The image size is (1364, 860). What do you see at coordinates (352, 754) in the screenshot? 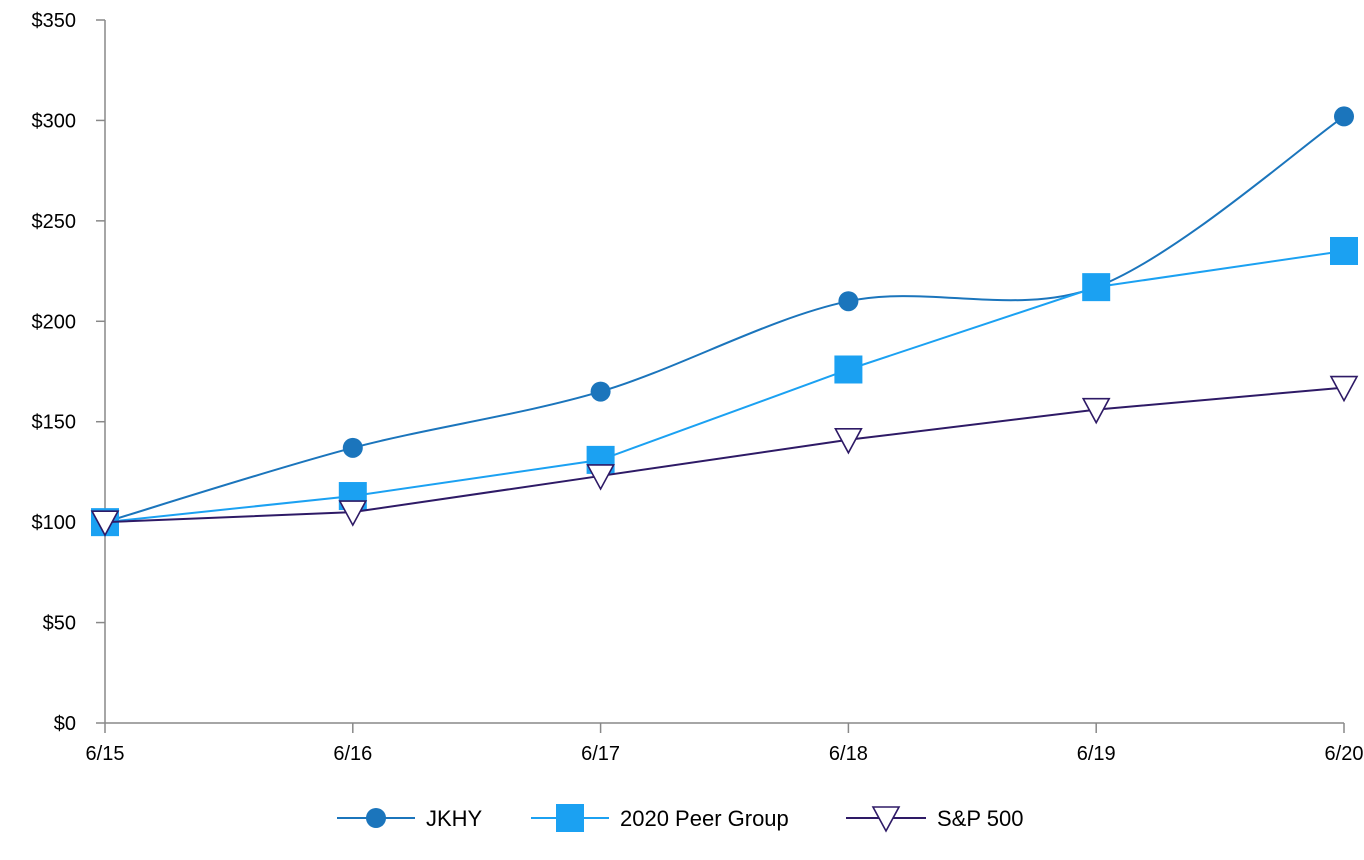
I see `x-tick-label: 6/16` at bounding box center [352, 754].